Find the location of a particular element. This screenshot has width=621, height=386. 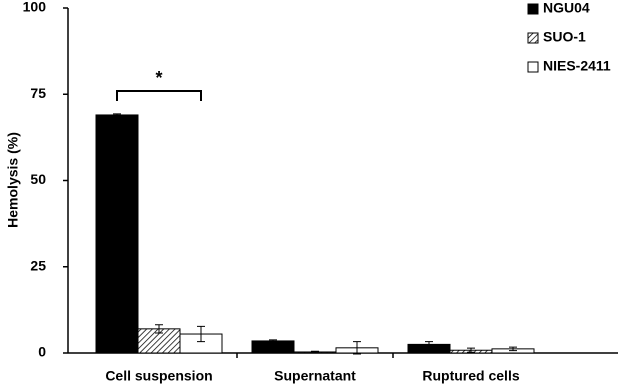

y-tick-label: 0 is located at coordinates (42, 352).